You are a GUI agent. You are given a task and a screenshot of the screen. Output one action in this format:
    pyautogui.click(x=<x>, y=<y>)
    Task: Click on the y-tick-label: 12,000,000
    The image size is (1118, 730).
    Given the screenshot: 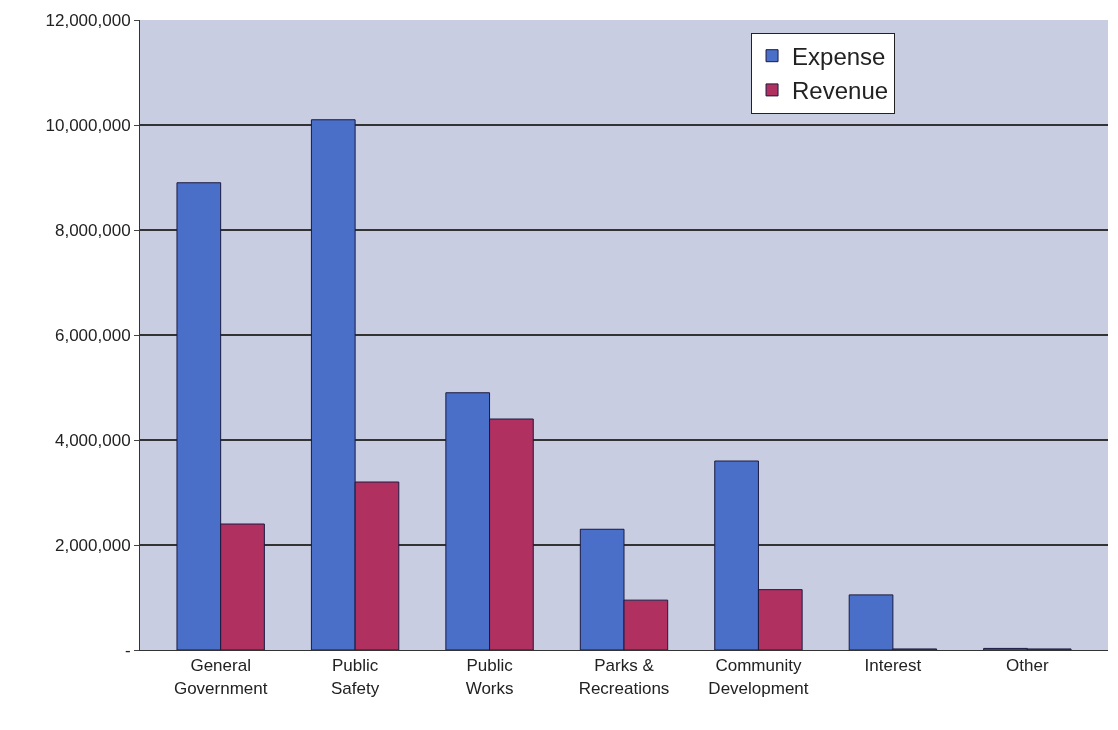 What is the action you would take?
    pyautogui.click(x=88, y=20)
    